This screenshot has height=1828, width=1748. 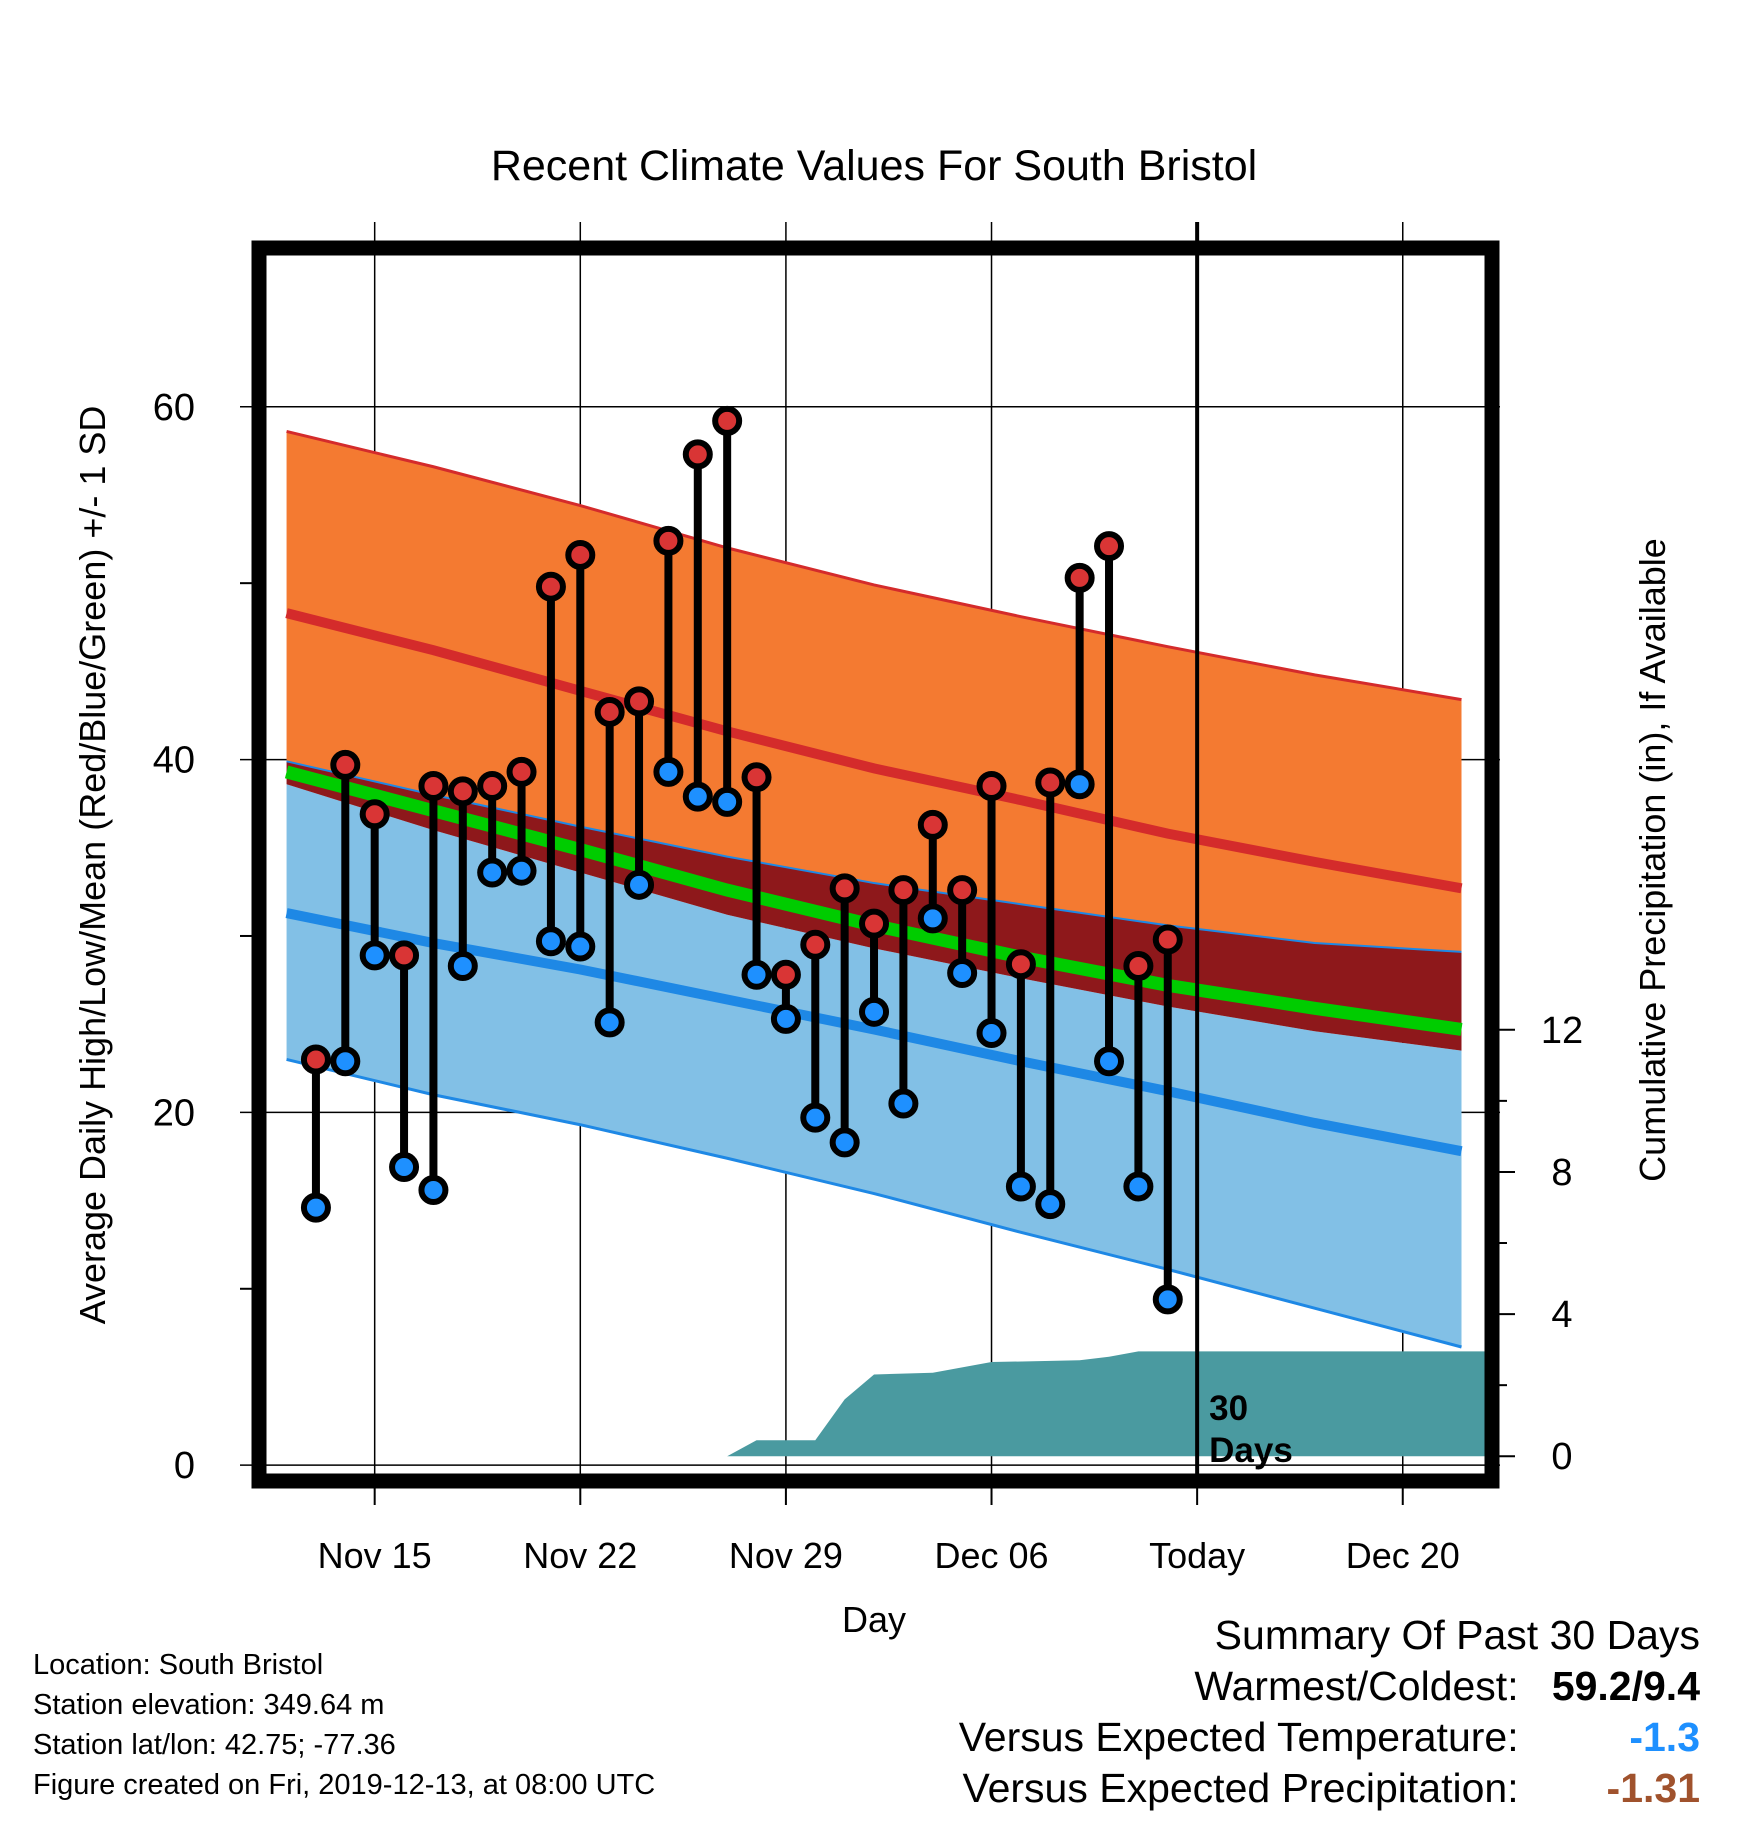 I want to click on warmest-value: 59.2/9.4, so click(x=1625, y=1686).